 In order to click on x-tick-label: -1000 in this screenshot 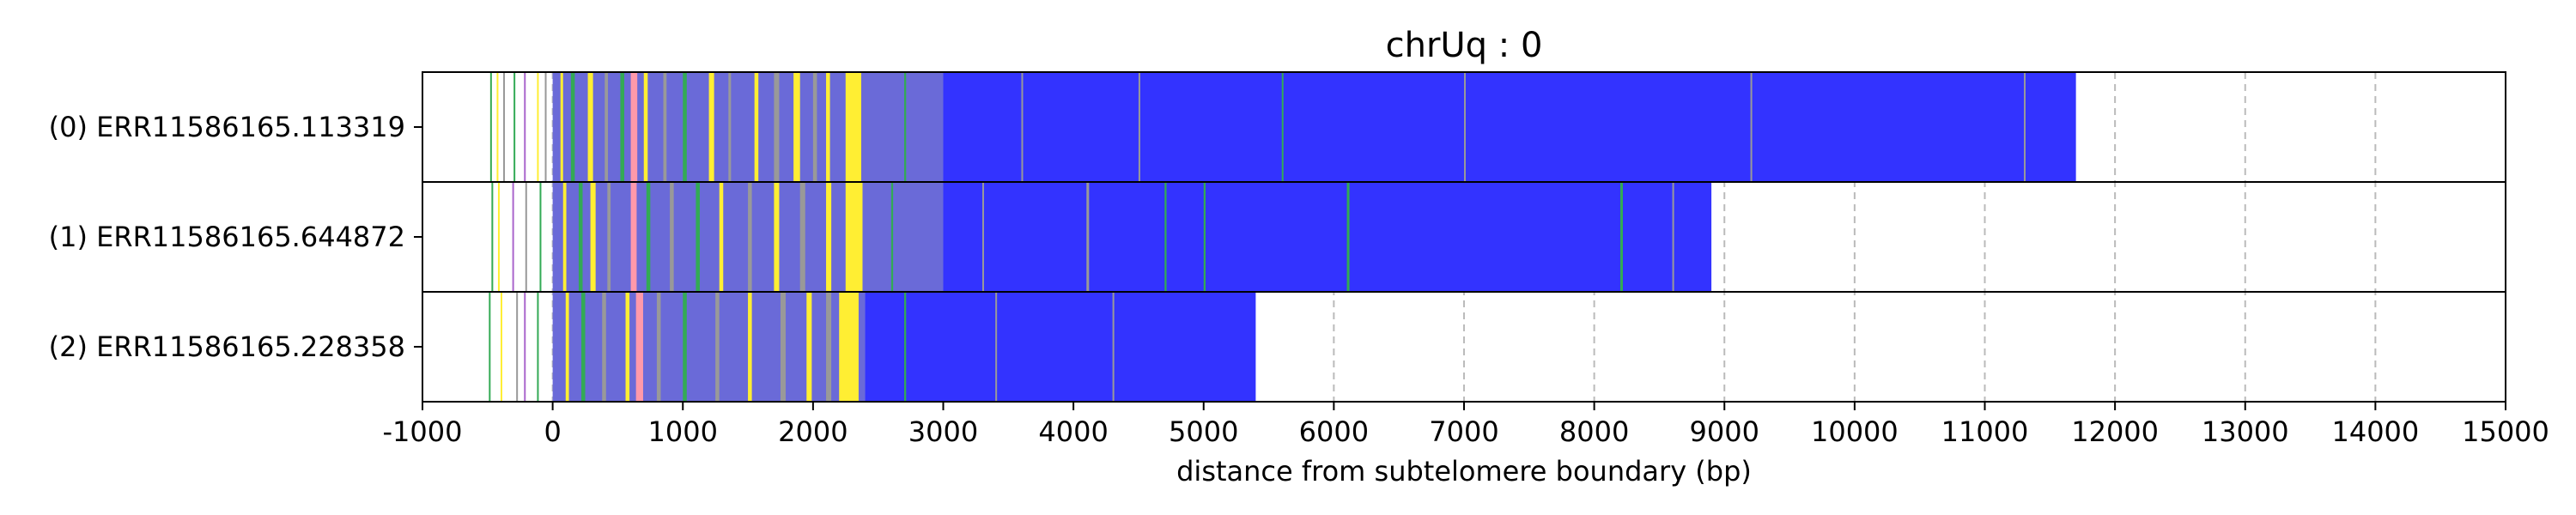, I will do `click(423, 431)`.